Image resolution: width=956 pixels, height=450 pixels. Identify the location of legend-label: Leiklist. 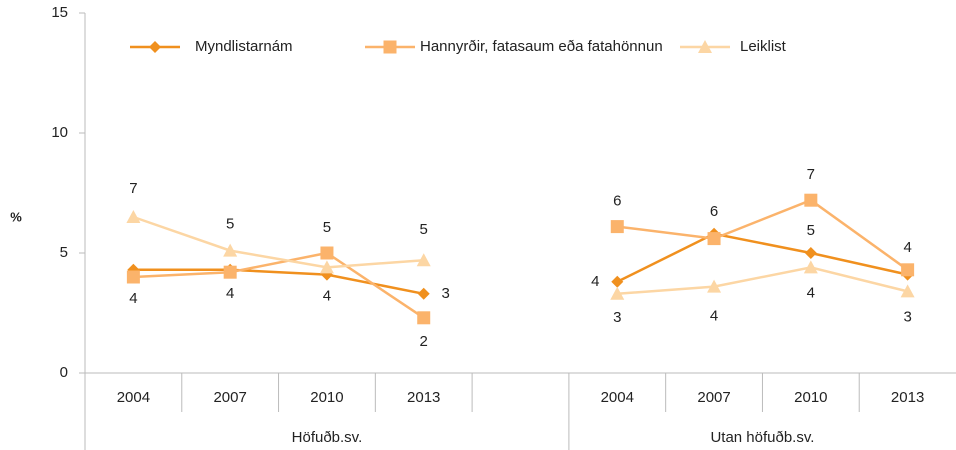
(763, 46).